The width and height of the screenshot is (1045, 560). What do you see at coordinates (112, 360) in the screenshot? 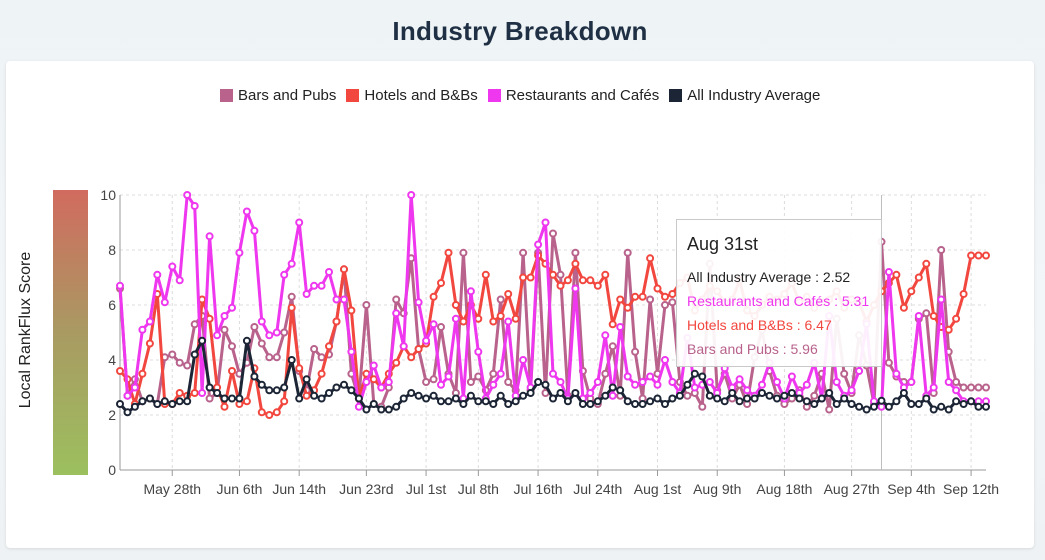
I see `y-tick-label: 4` at bounding box center [112, 360].